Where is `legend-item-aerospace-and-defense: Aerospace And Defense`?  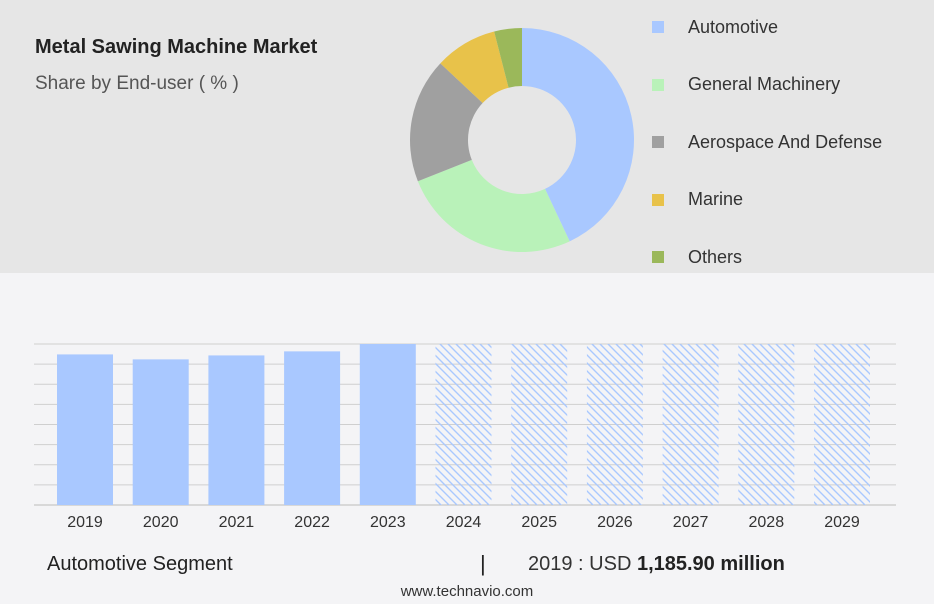 legend-item-aerospace-and-defense: Aerospace And Defense is located at coordinates (767, 142).